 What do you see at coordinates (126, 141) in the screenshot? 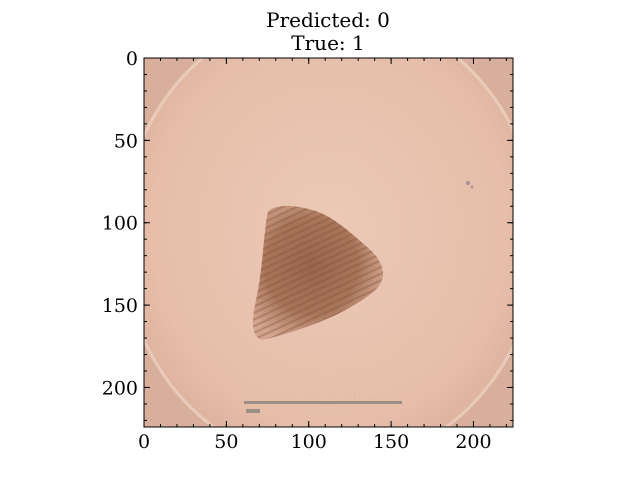
I see `y-tick-label: 50` at bounding box center [126, 141].